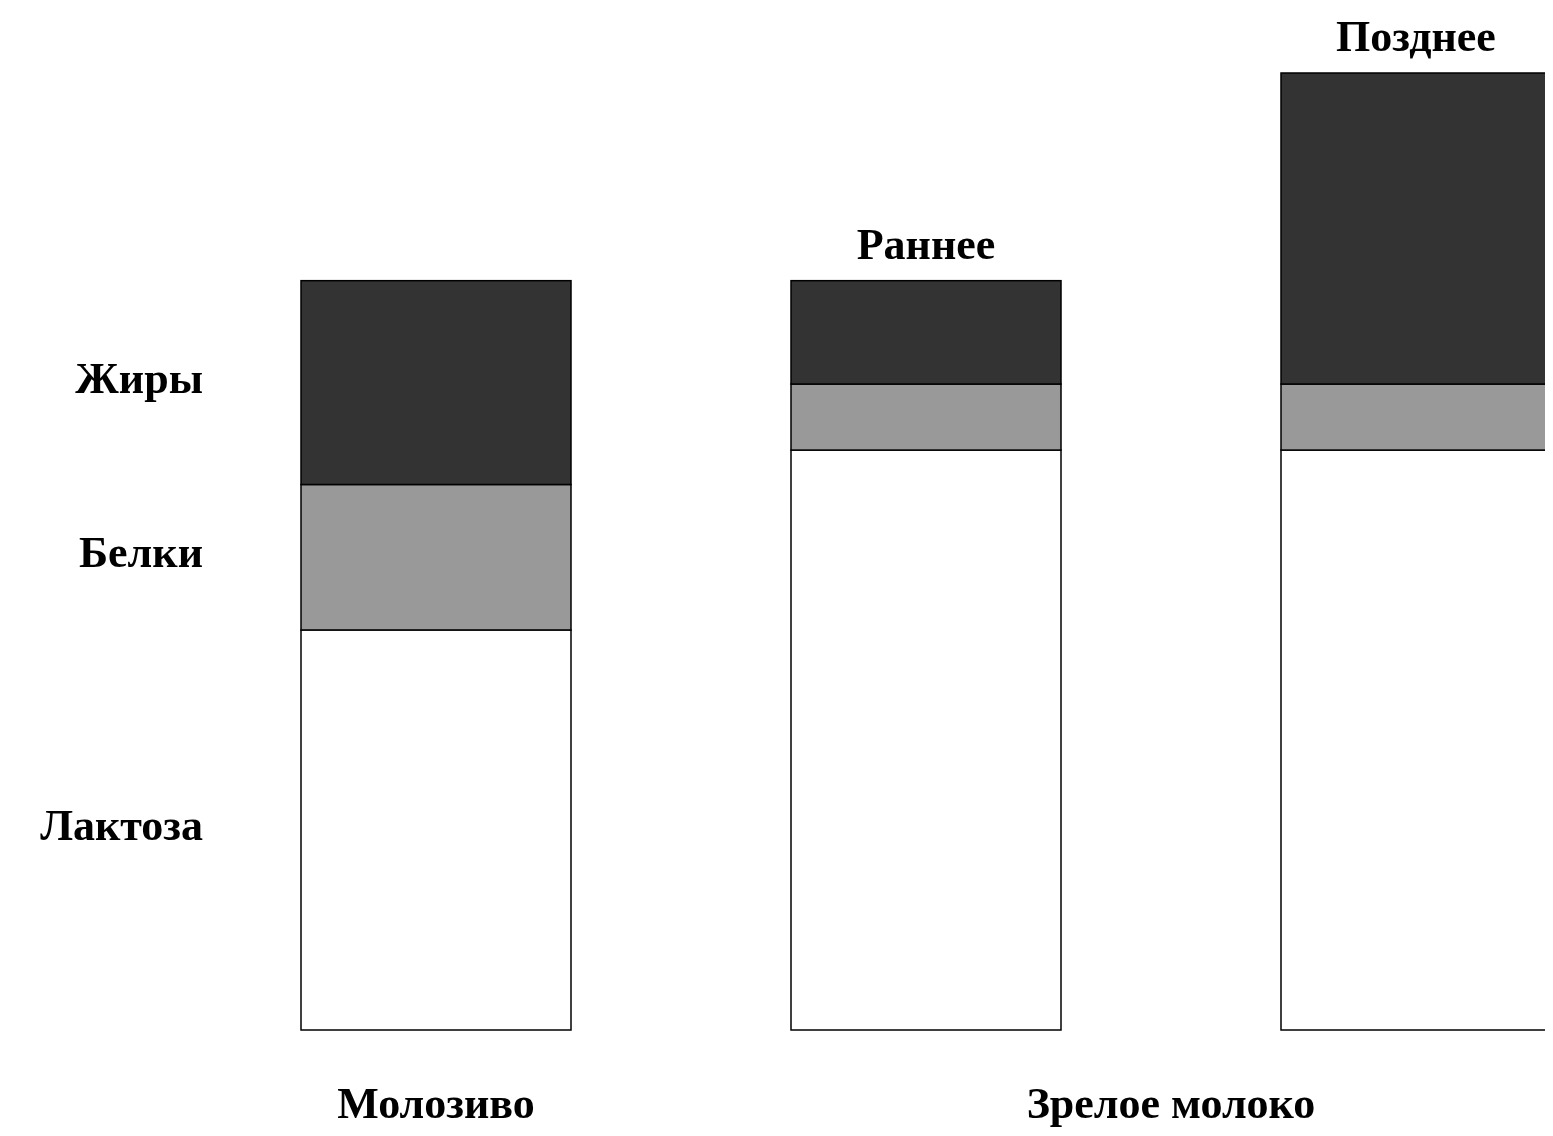 The width and height of the screenshot is (1553, 1136). I want to click on x-tick-label: Раннее, so click(926, 244).